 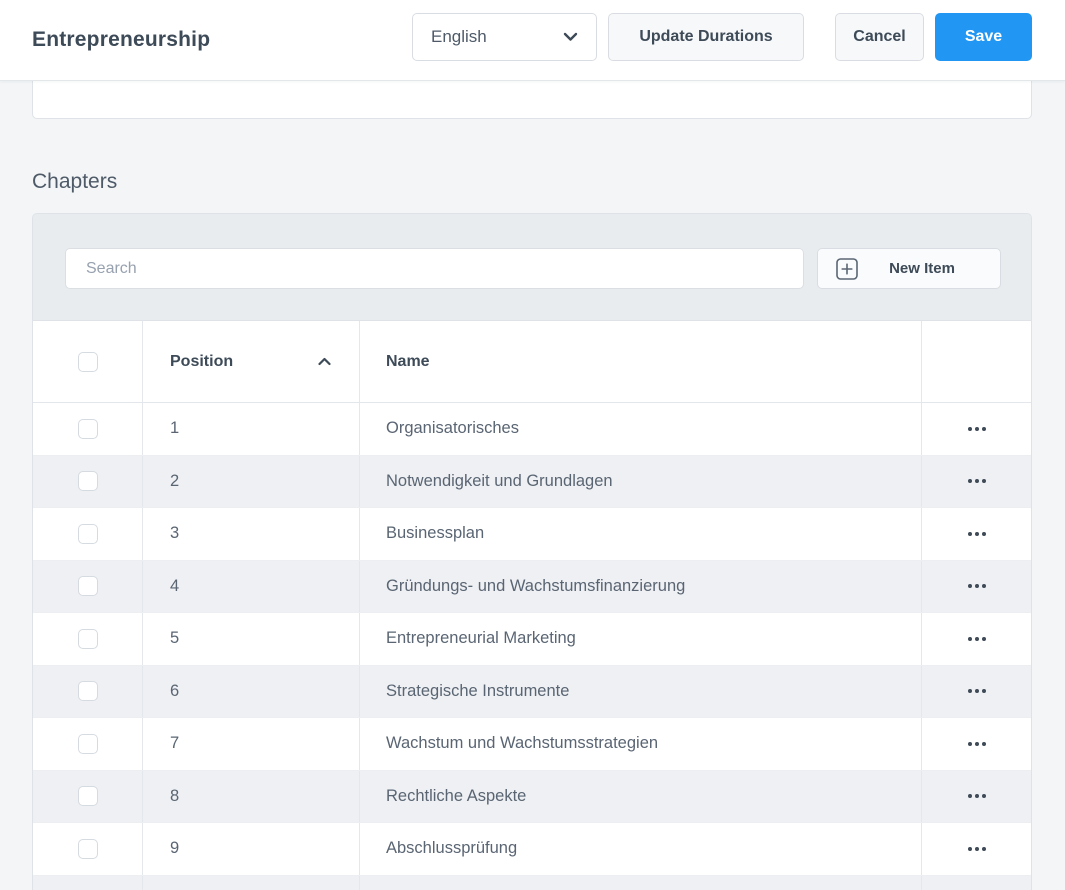 I want to click on column-header-actions, so click(x=976, y=361).